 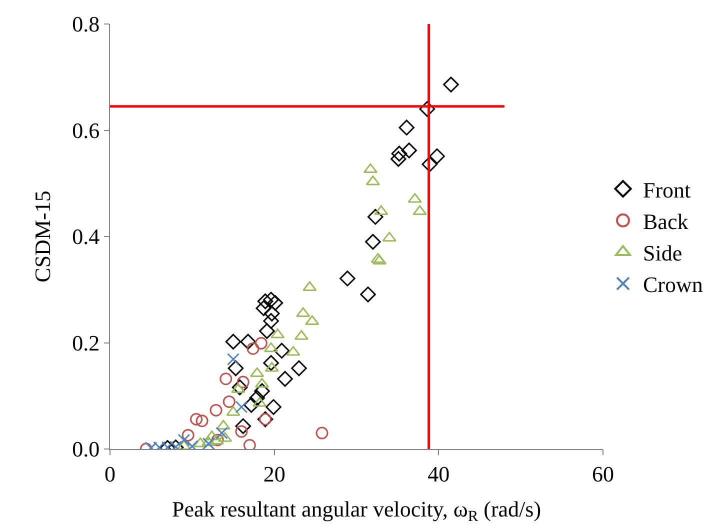 I want to click on x-axis-title: Peak resultant angular velocity, ω$_{R}$ (rad/s), so click(x=357, y=510).